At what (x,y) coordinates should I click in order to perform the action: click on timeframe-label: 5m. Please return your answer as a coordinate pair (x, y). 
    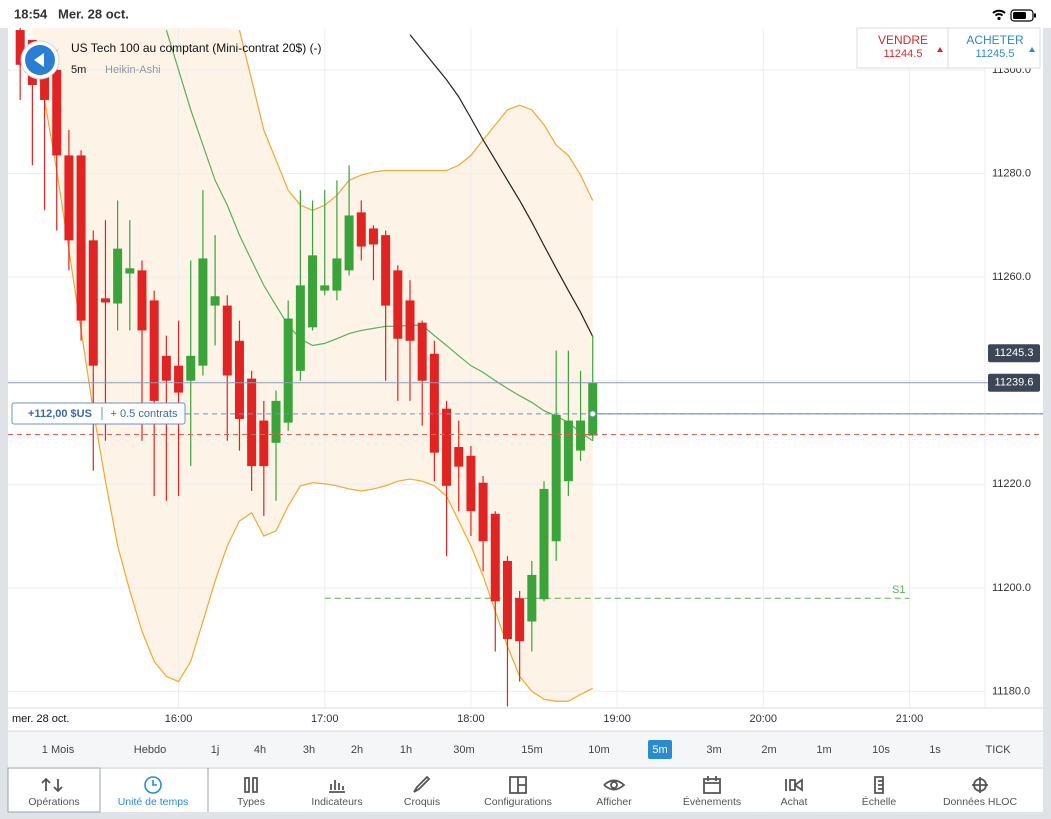
    Looking at the image, I should click on (659, 750).